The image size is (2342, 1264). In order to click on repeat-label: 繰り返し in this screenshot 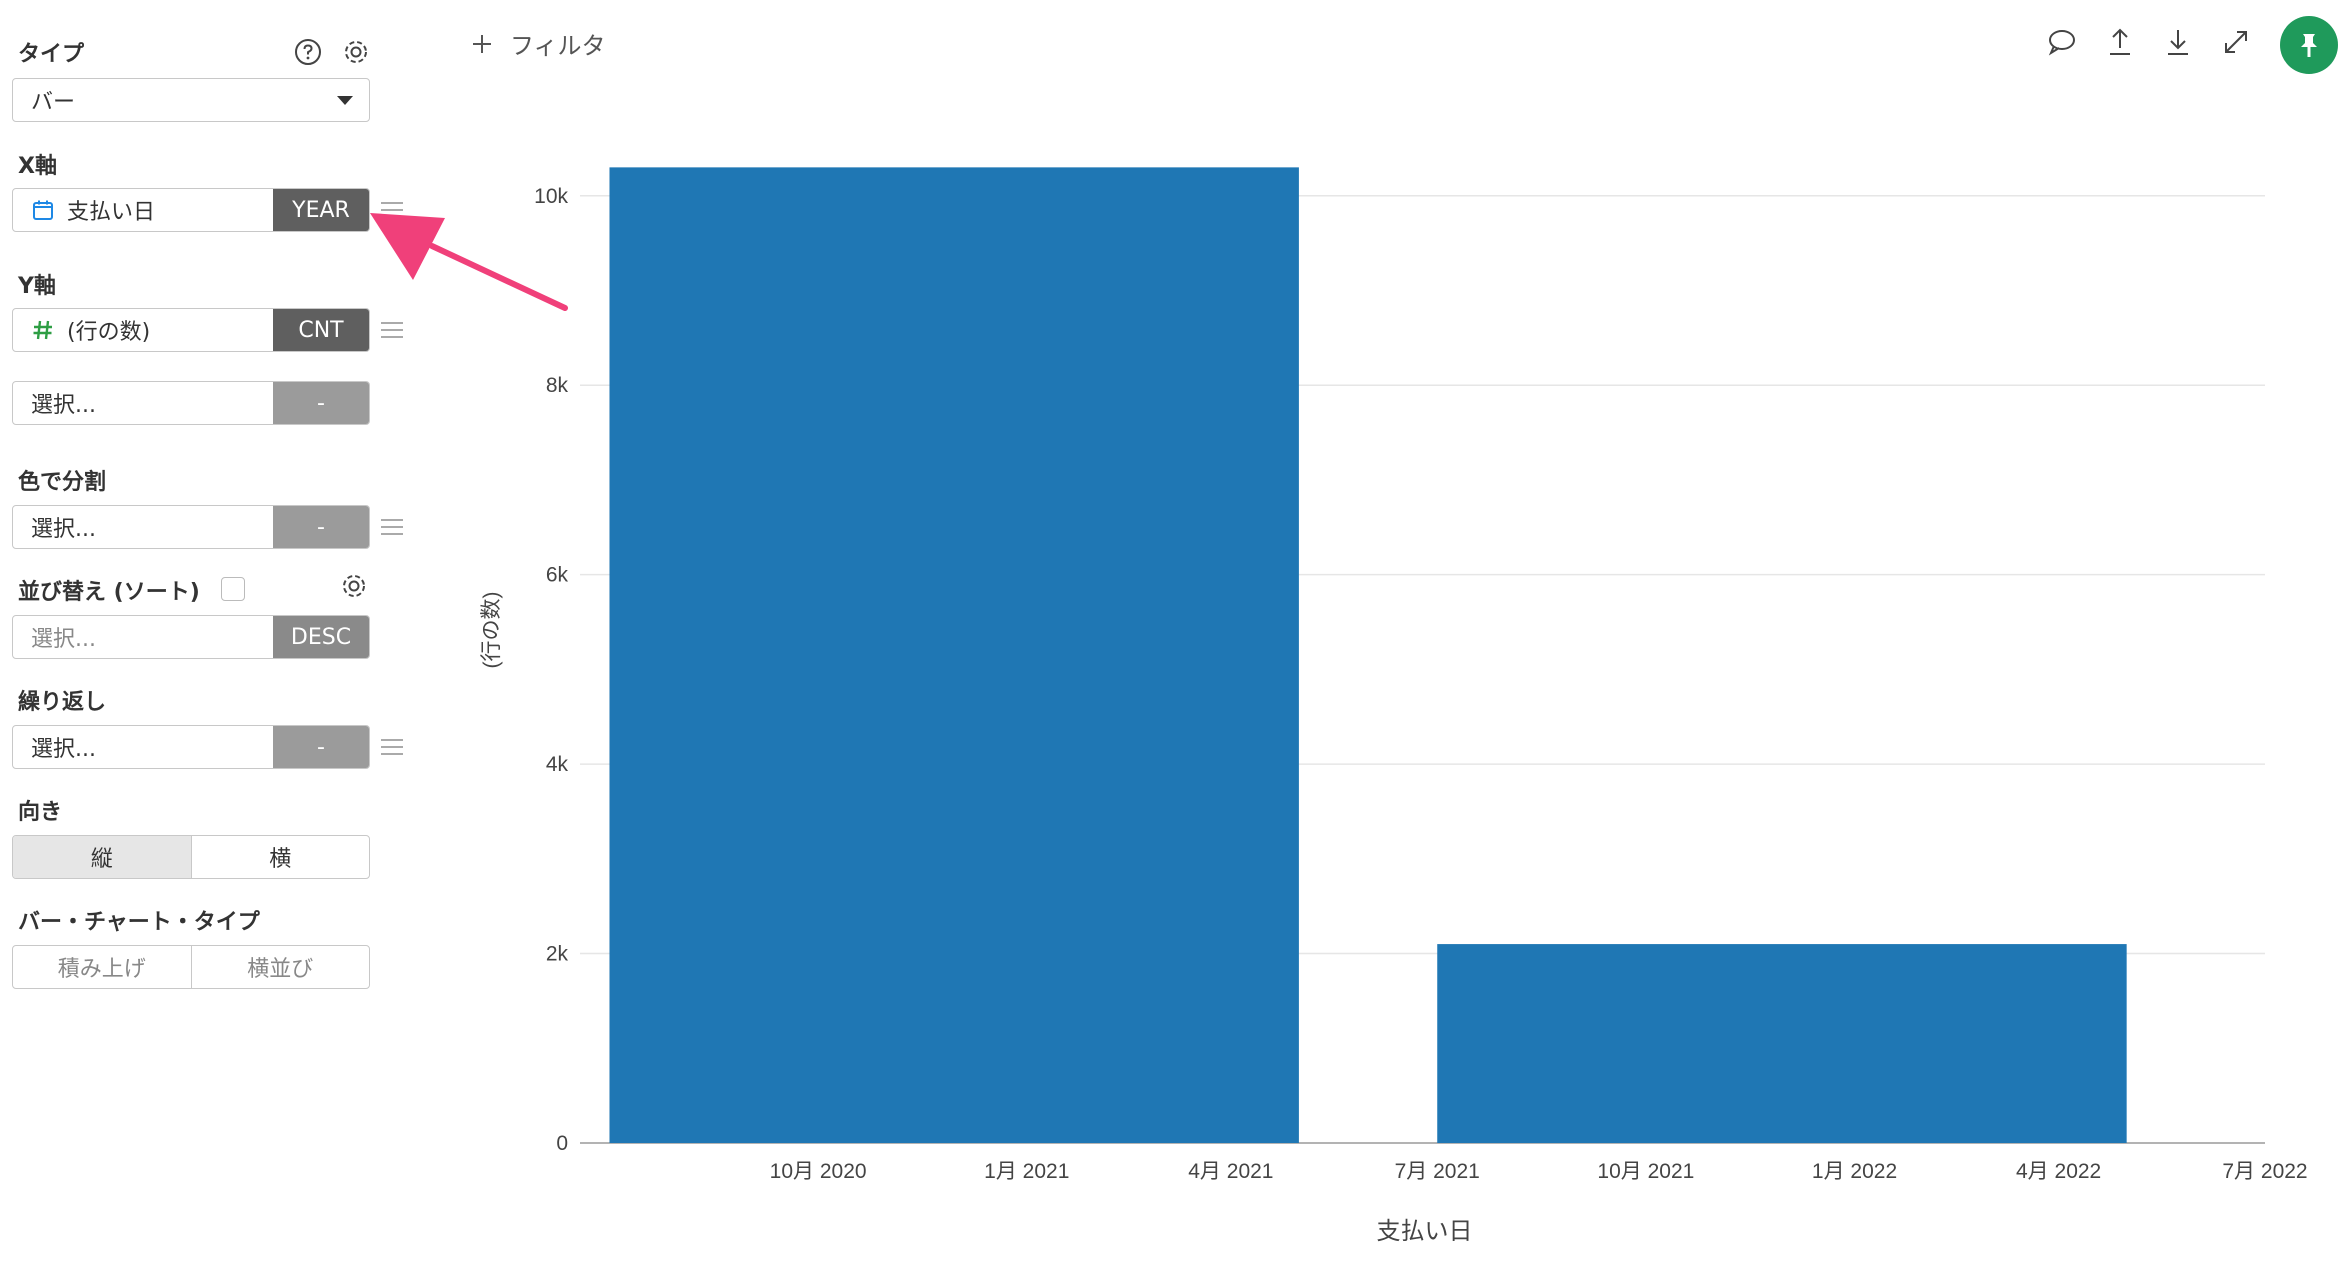, I will do `click(62, 702)`.